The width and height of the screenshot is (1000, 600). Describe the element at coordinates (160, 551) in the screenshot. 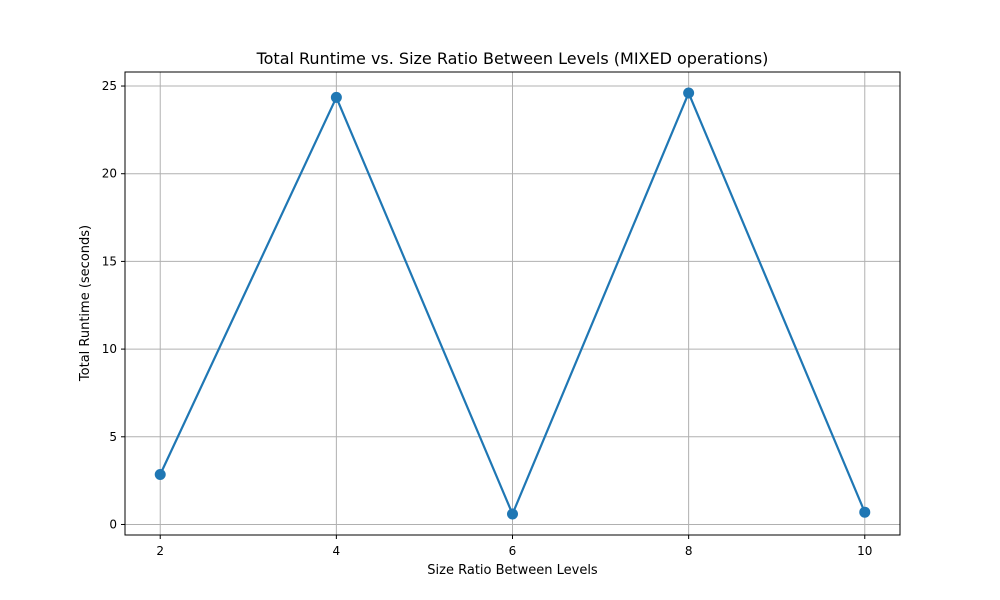

I see `x-tick-label: 2` at that location.